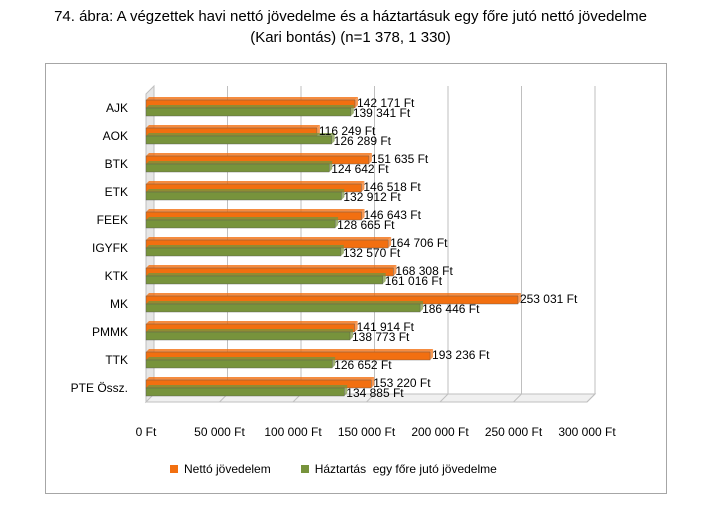 The width and height of the screenshot is (701, 515). Describe the element at coordinates (116, 164) in the screenshot. I see `category-label: BTK` at that location.